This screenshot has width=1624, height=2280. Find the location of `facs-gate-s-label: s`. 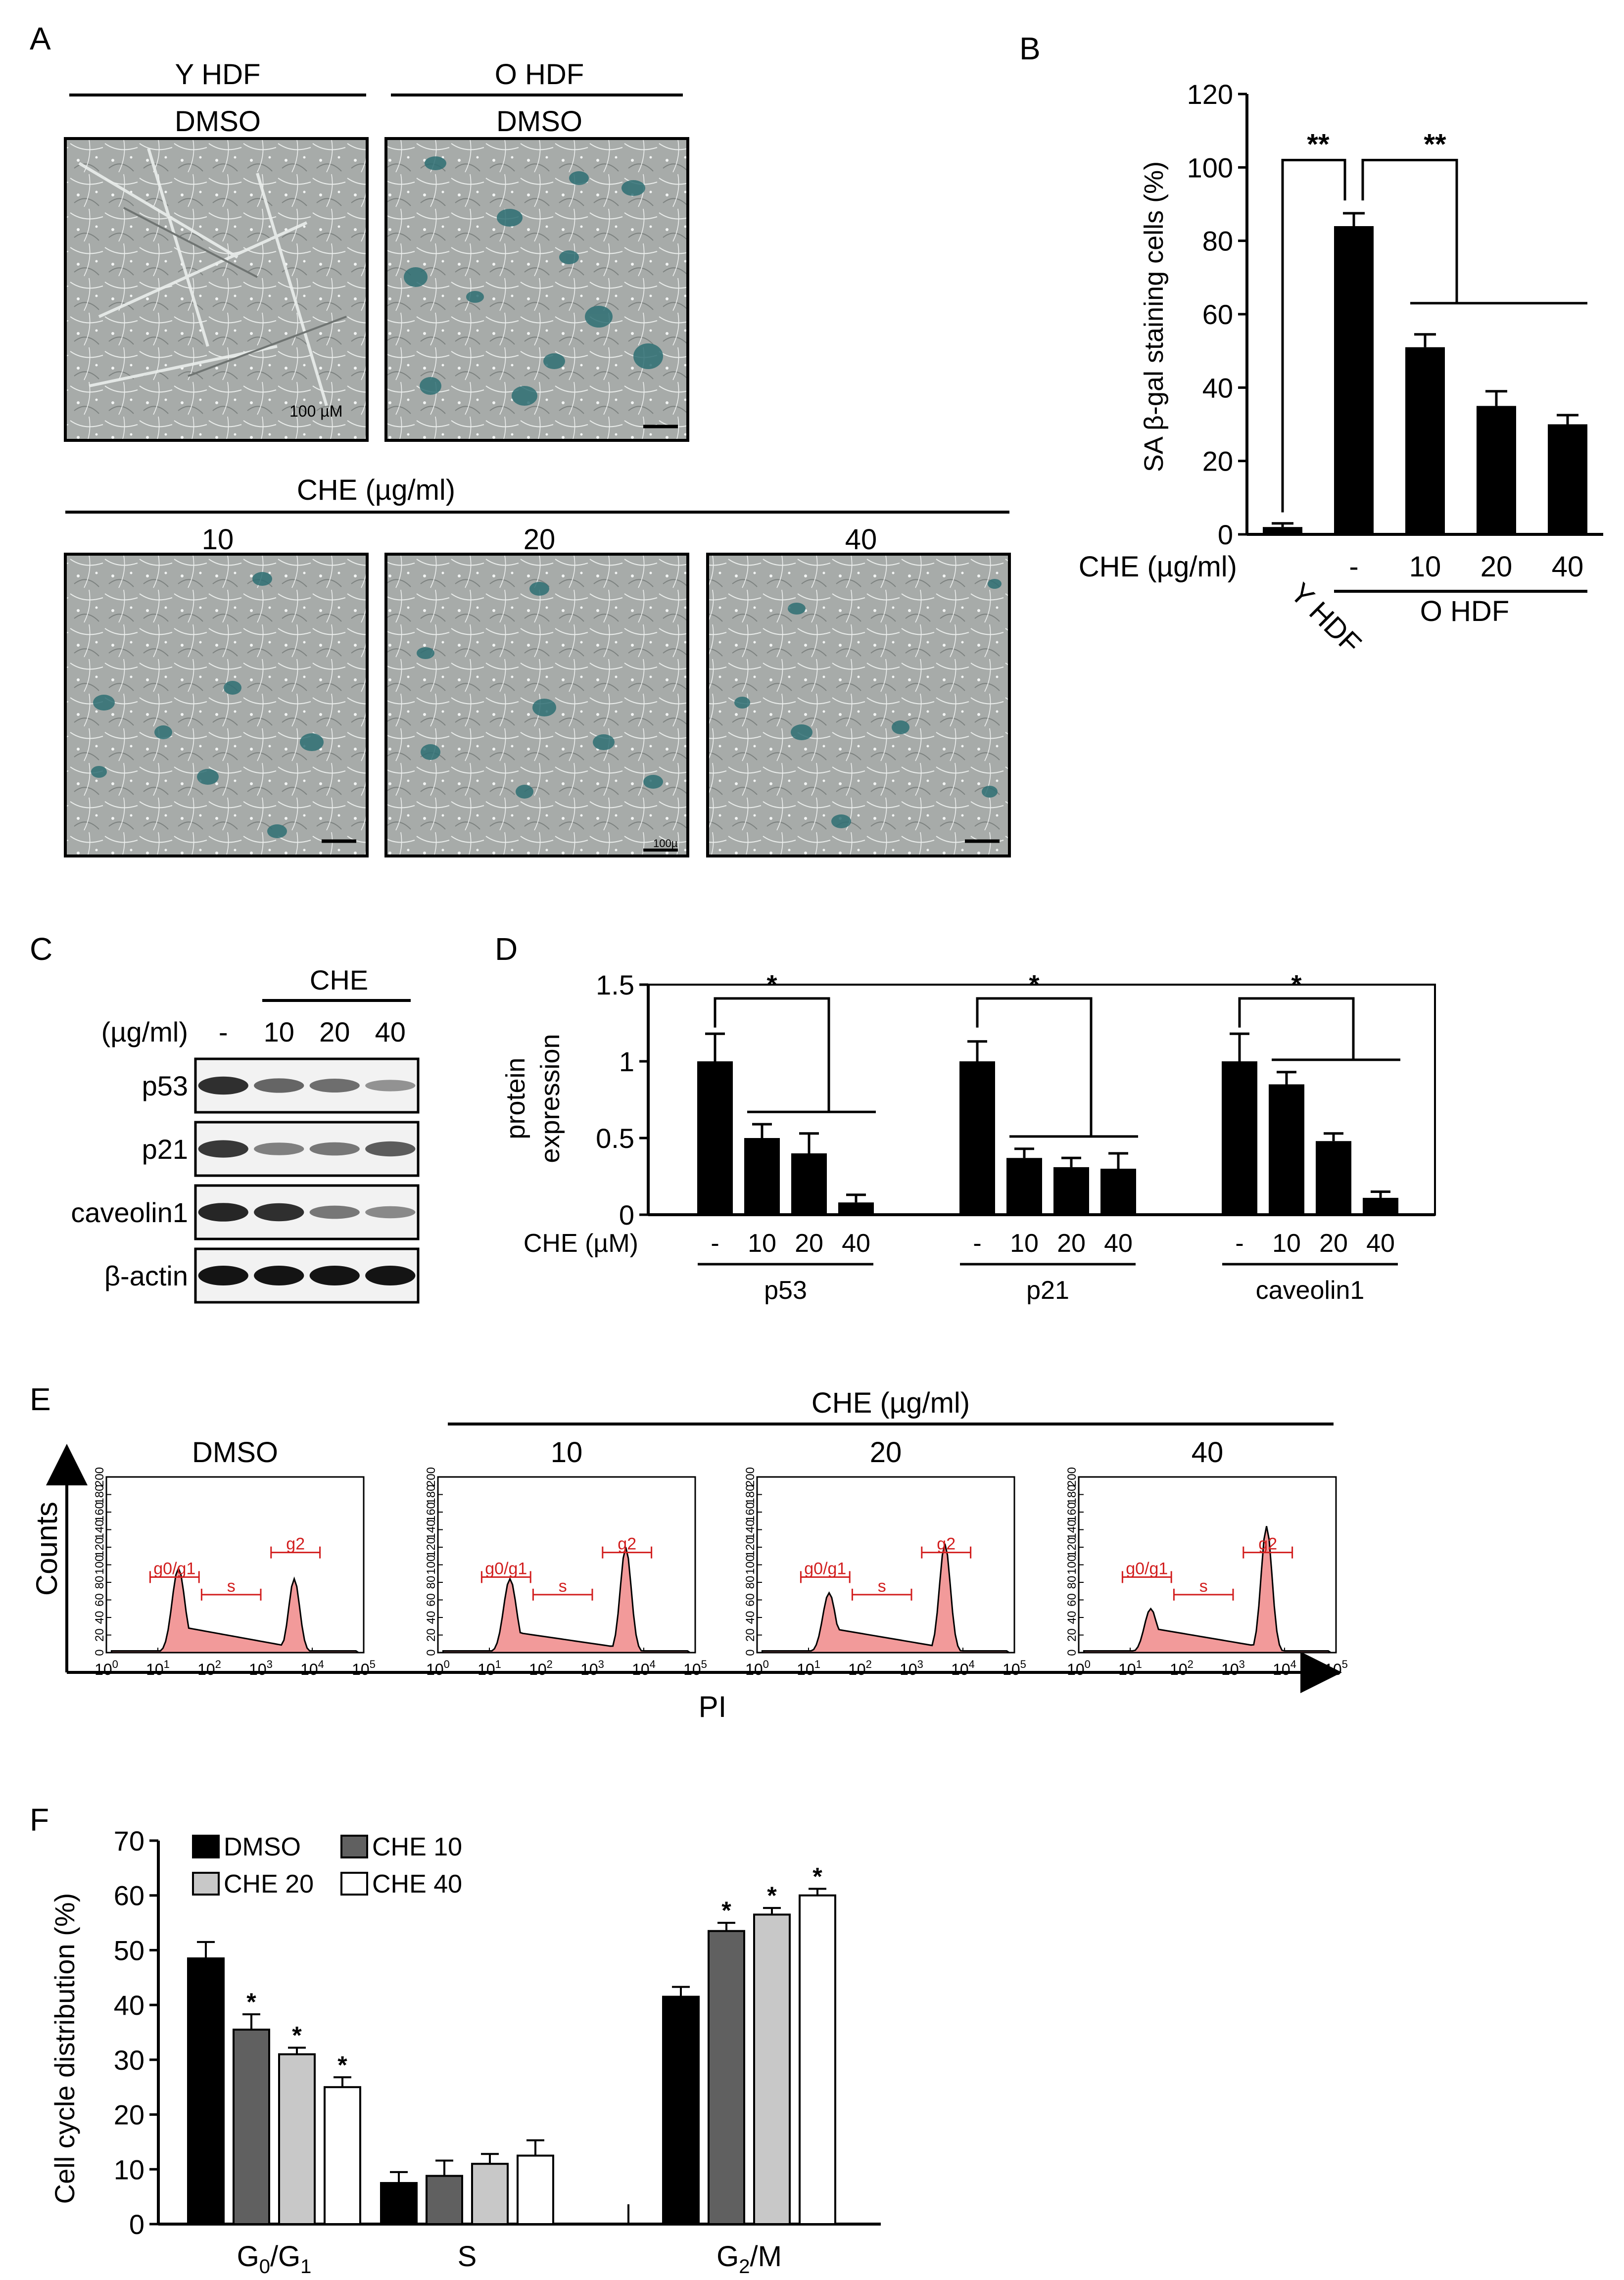

facs-gate-s-label: s is located at coordinates (882, 1586).